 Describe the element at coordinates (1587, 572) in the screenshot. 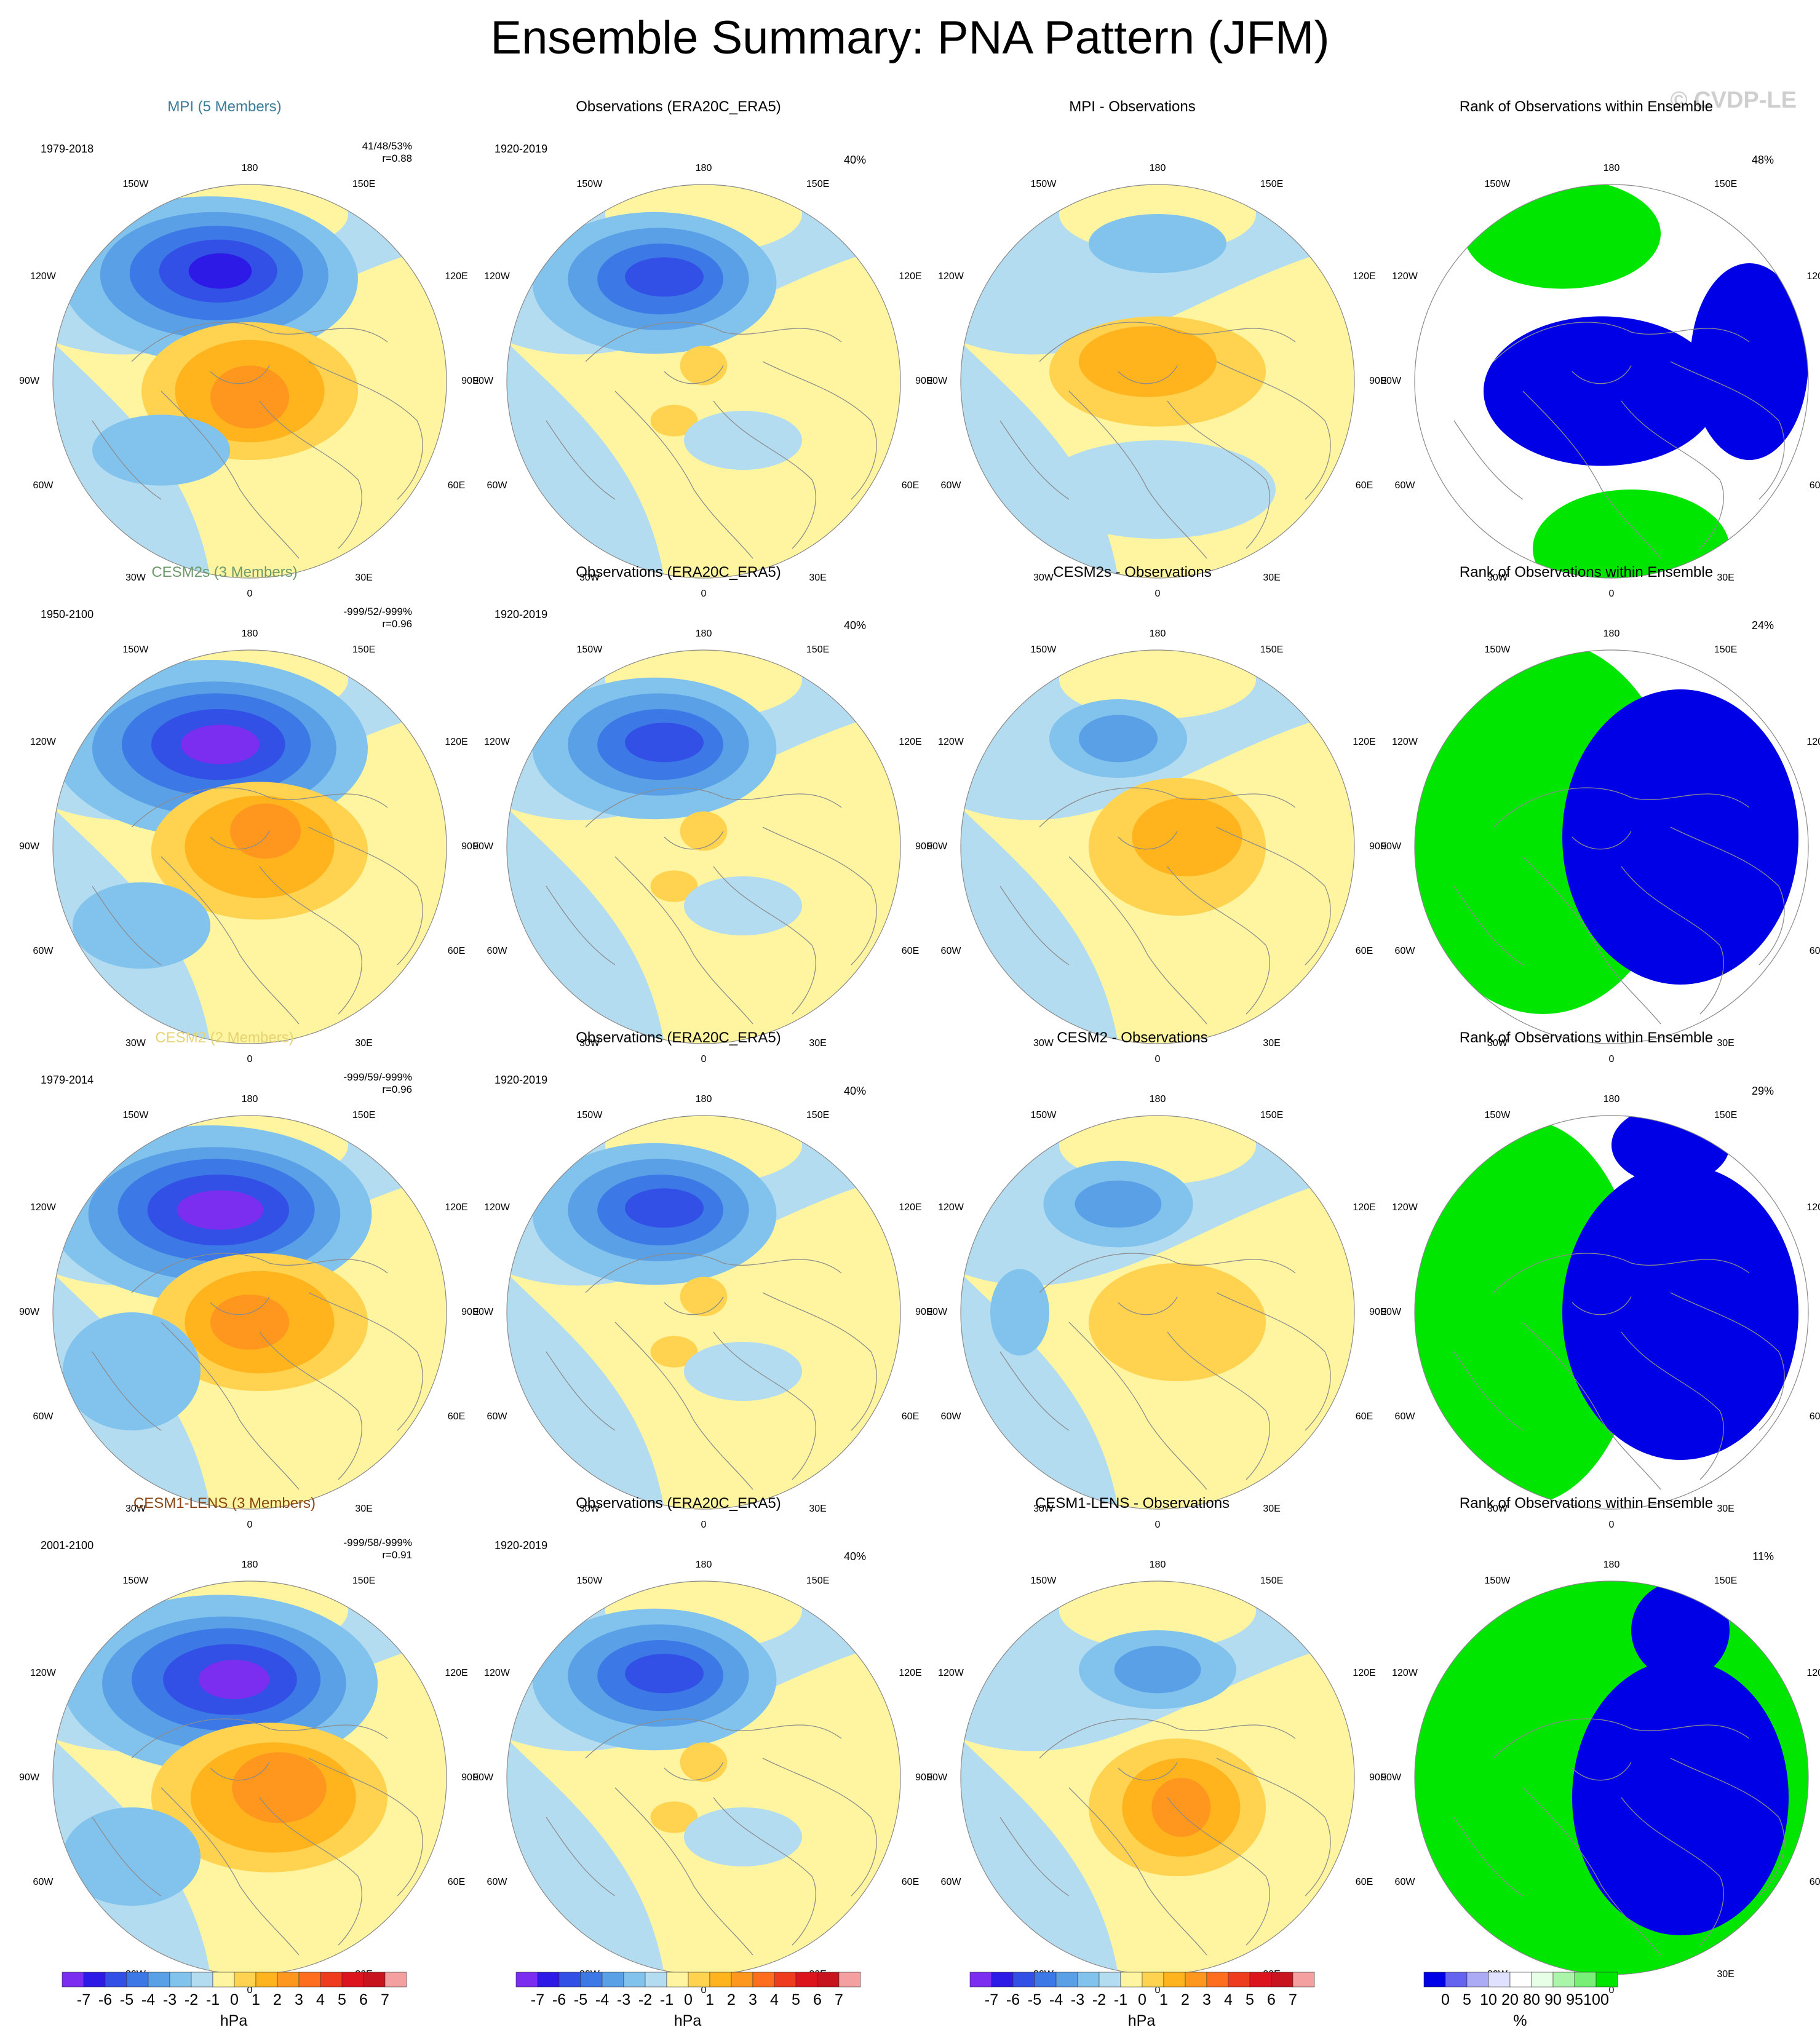

I see `rank-title: Rank of Observations within Ensemble` at that location.